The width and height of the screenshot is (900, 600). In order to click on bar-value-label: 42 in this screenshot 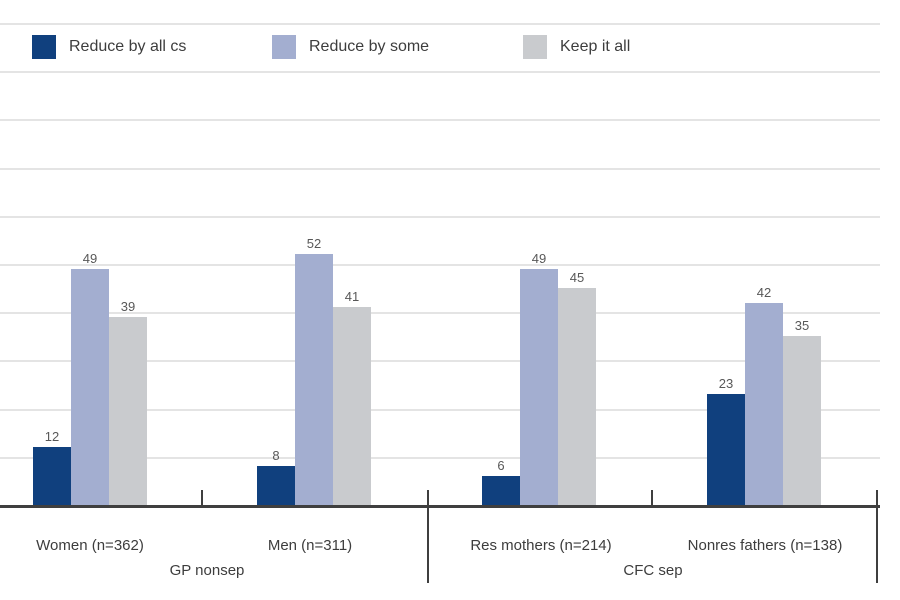, I will do `click(764, 292)`.